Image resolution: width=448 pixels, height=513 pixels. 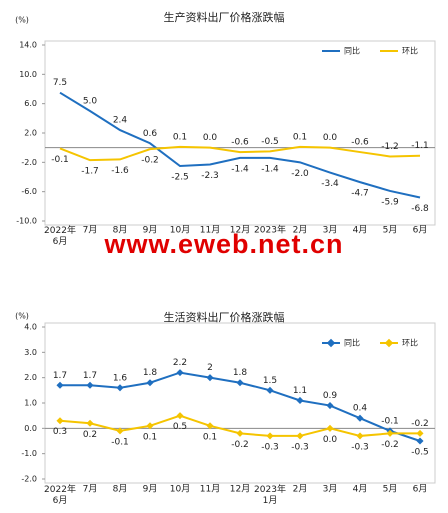 What do you see at coordinates (28, 45) in the screenshot?
I see `y-tick-label: 14.0` at bounding box center [28, 45].